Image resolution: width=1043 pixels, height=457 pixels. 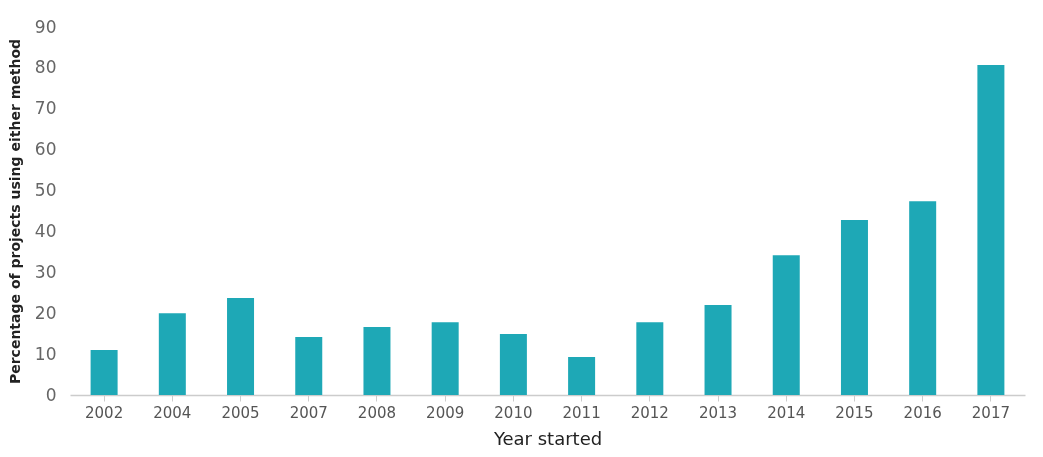 I want to click on y-tick-label: 50, so click(x=45, y=190).